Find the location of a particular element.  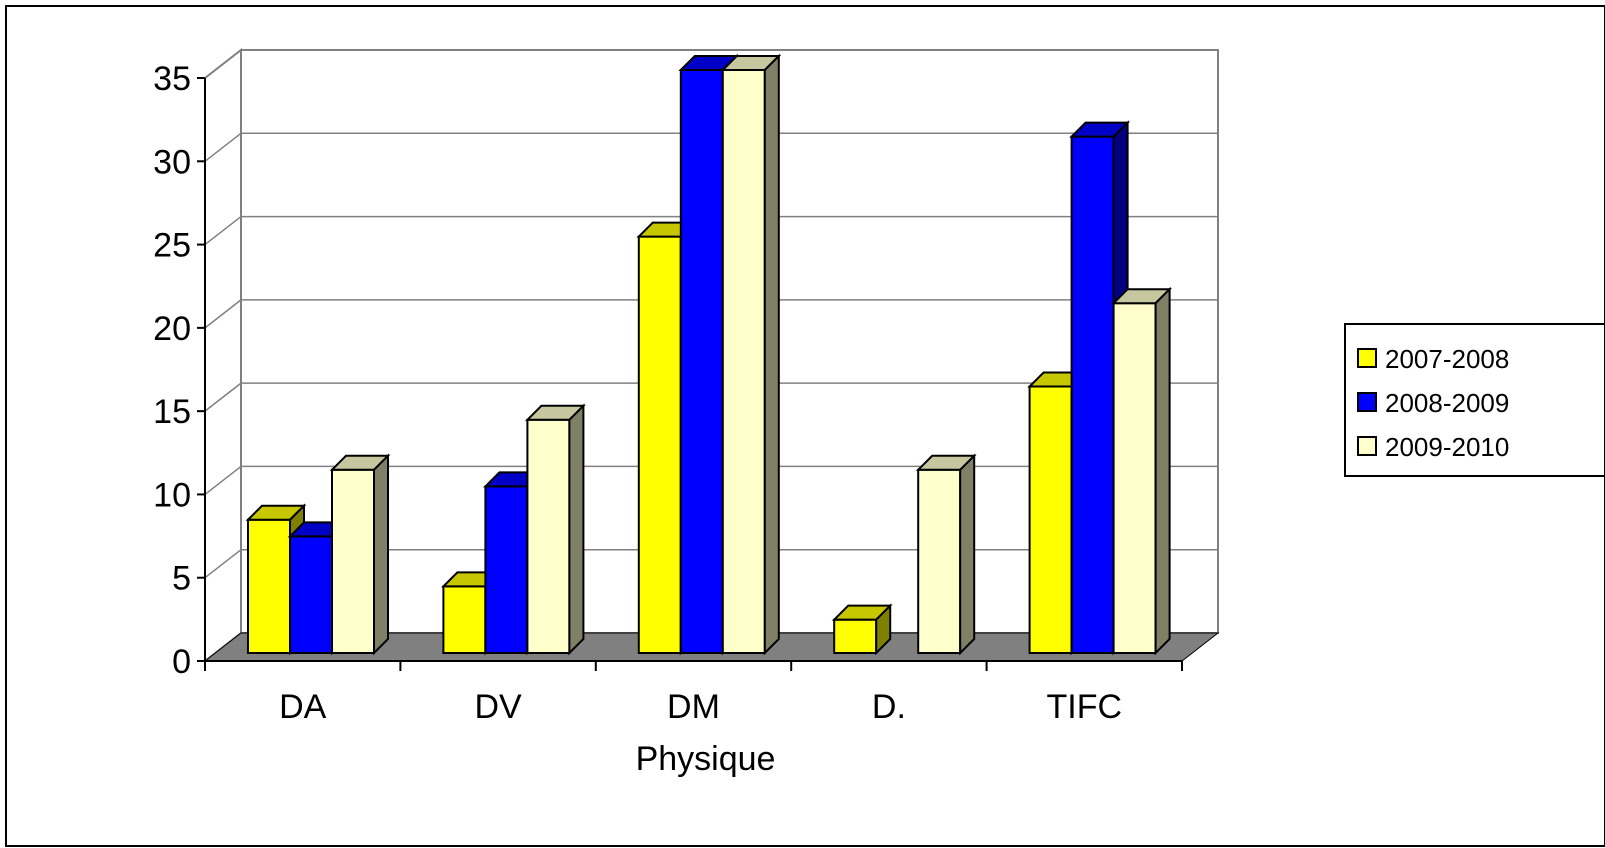

x-axis-title: Physique is located at coordinates (706, 759).